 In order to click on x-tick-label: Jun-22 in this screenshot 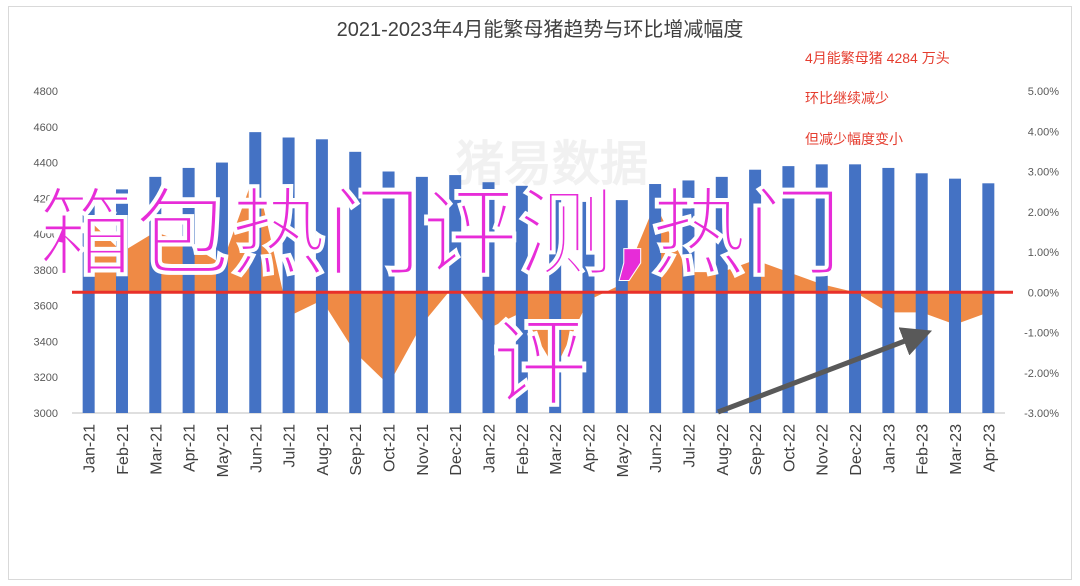, I will do `click(656, 448)`.